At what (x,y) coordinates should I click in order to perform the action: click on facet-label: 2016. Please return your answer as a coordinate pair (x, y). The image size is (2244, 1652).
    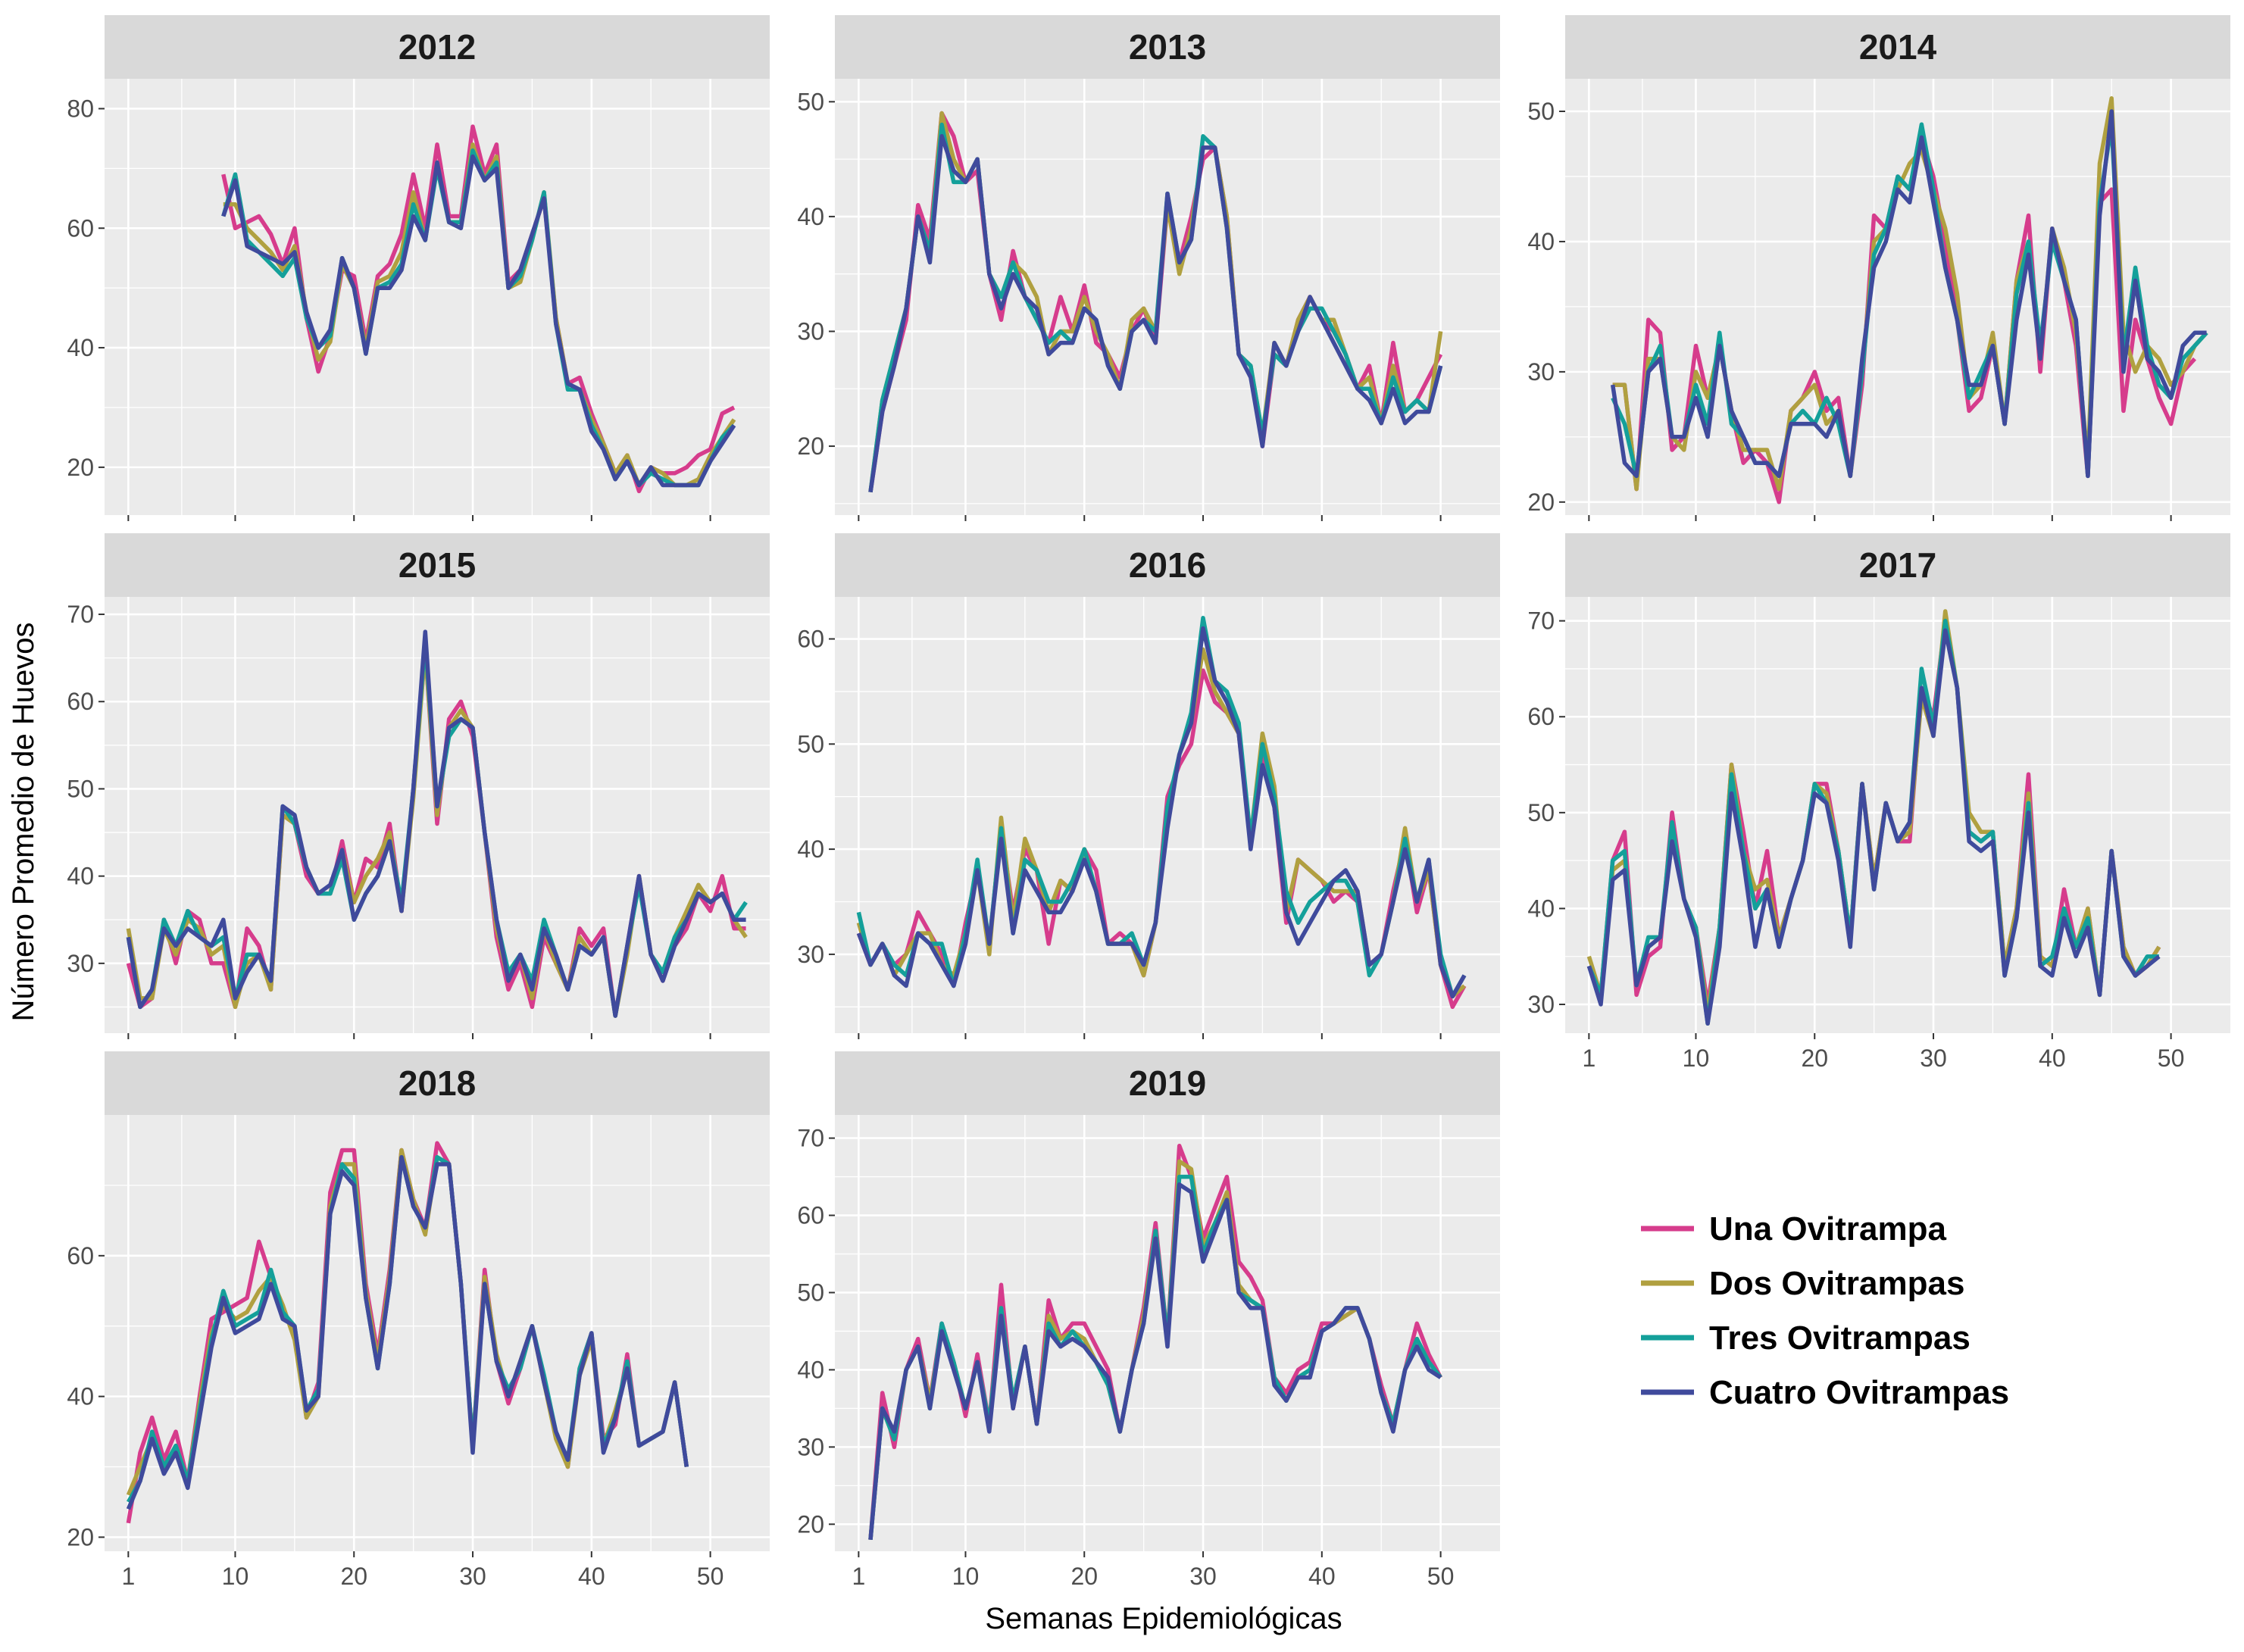
    Looking at the image, I should click on (1168, 565).